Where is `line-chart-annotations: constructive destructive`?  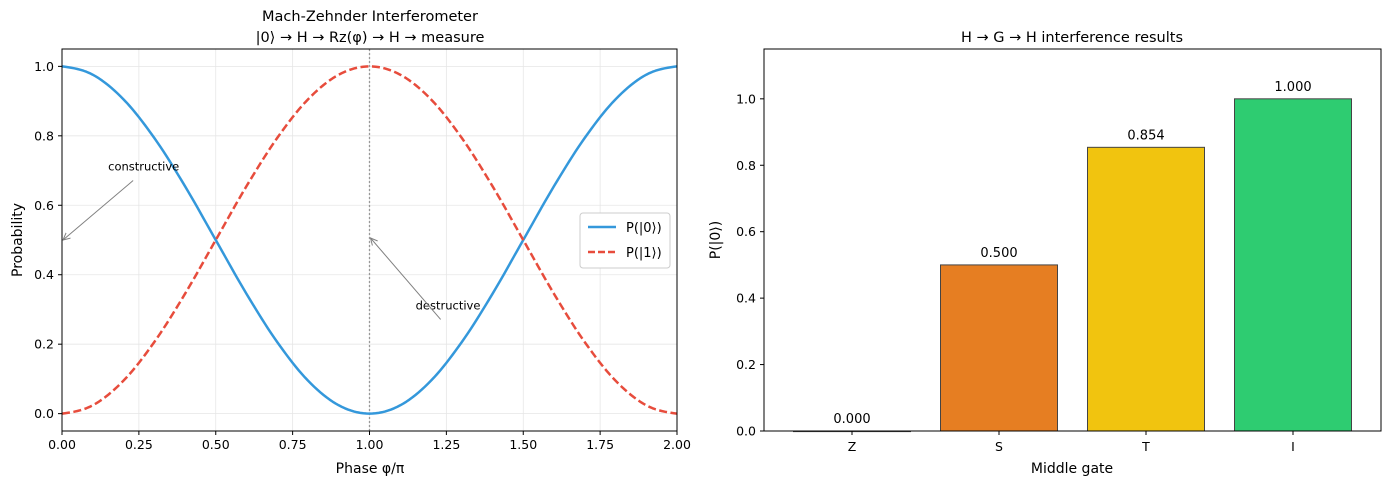
line-chart-annotations: constructive destructive is located at coordinates (271, 240).